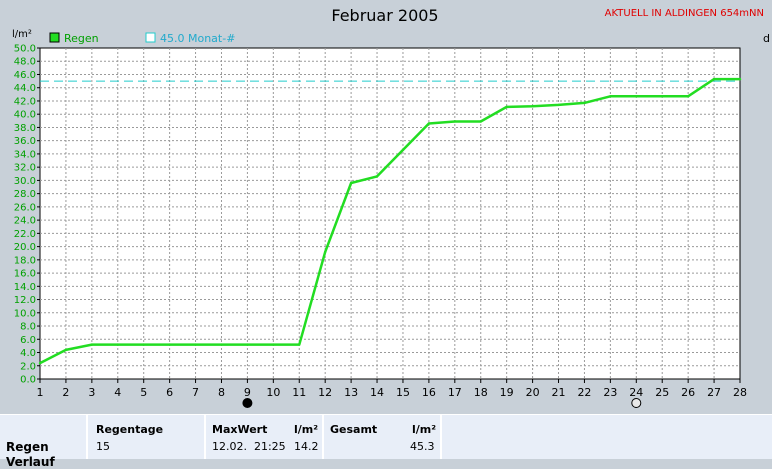 This screenshot has height=469, width=772. What do you see at coordinates (265, 437) in the screenshot?
I see `maxwert-cell: MaxWert l/m² 12.02. 21:25 14.2` at bounding box center [265, 437].